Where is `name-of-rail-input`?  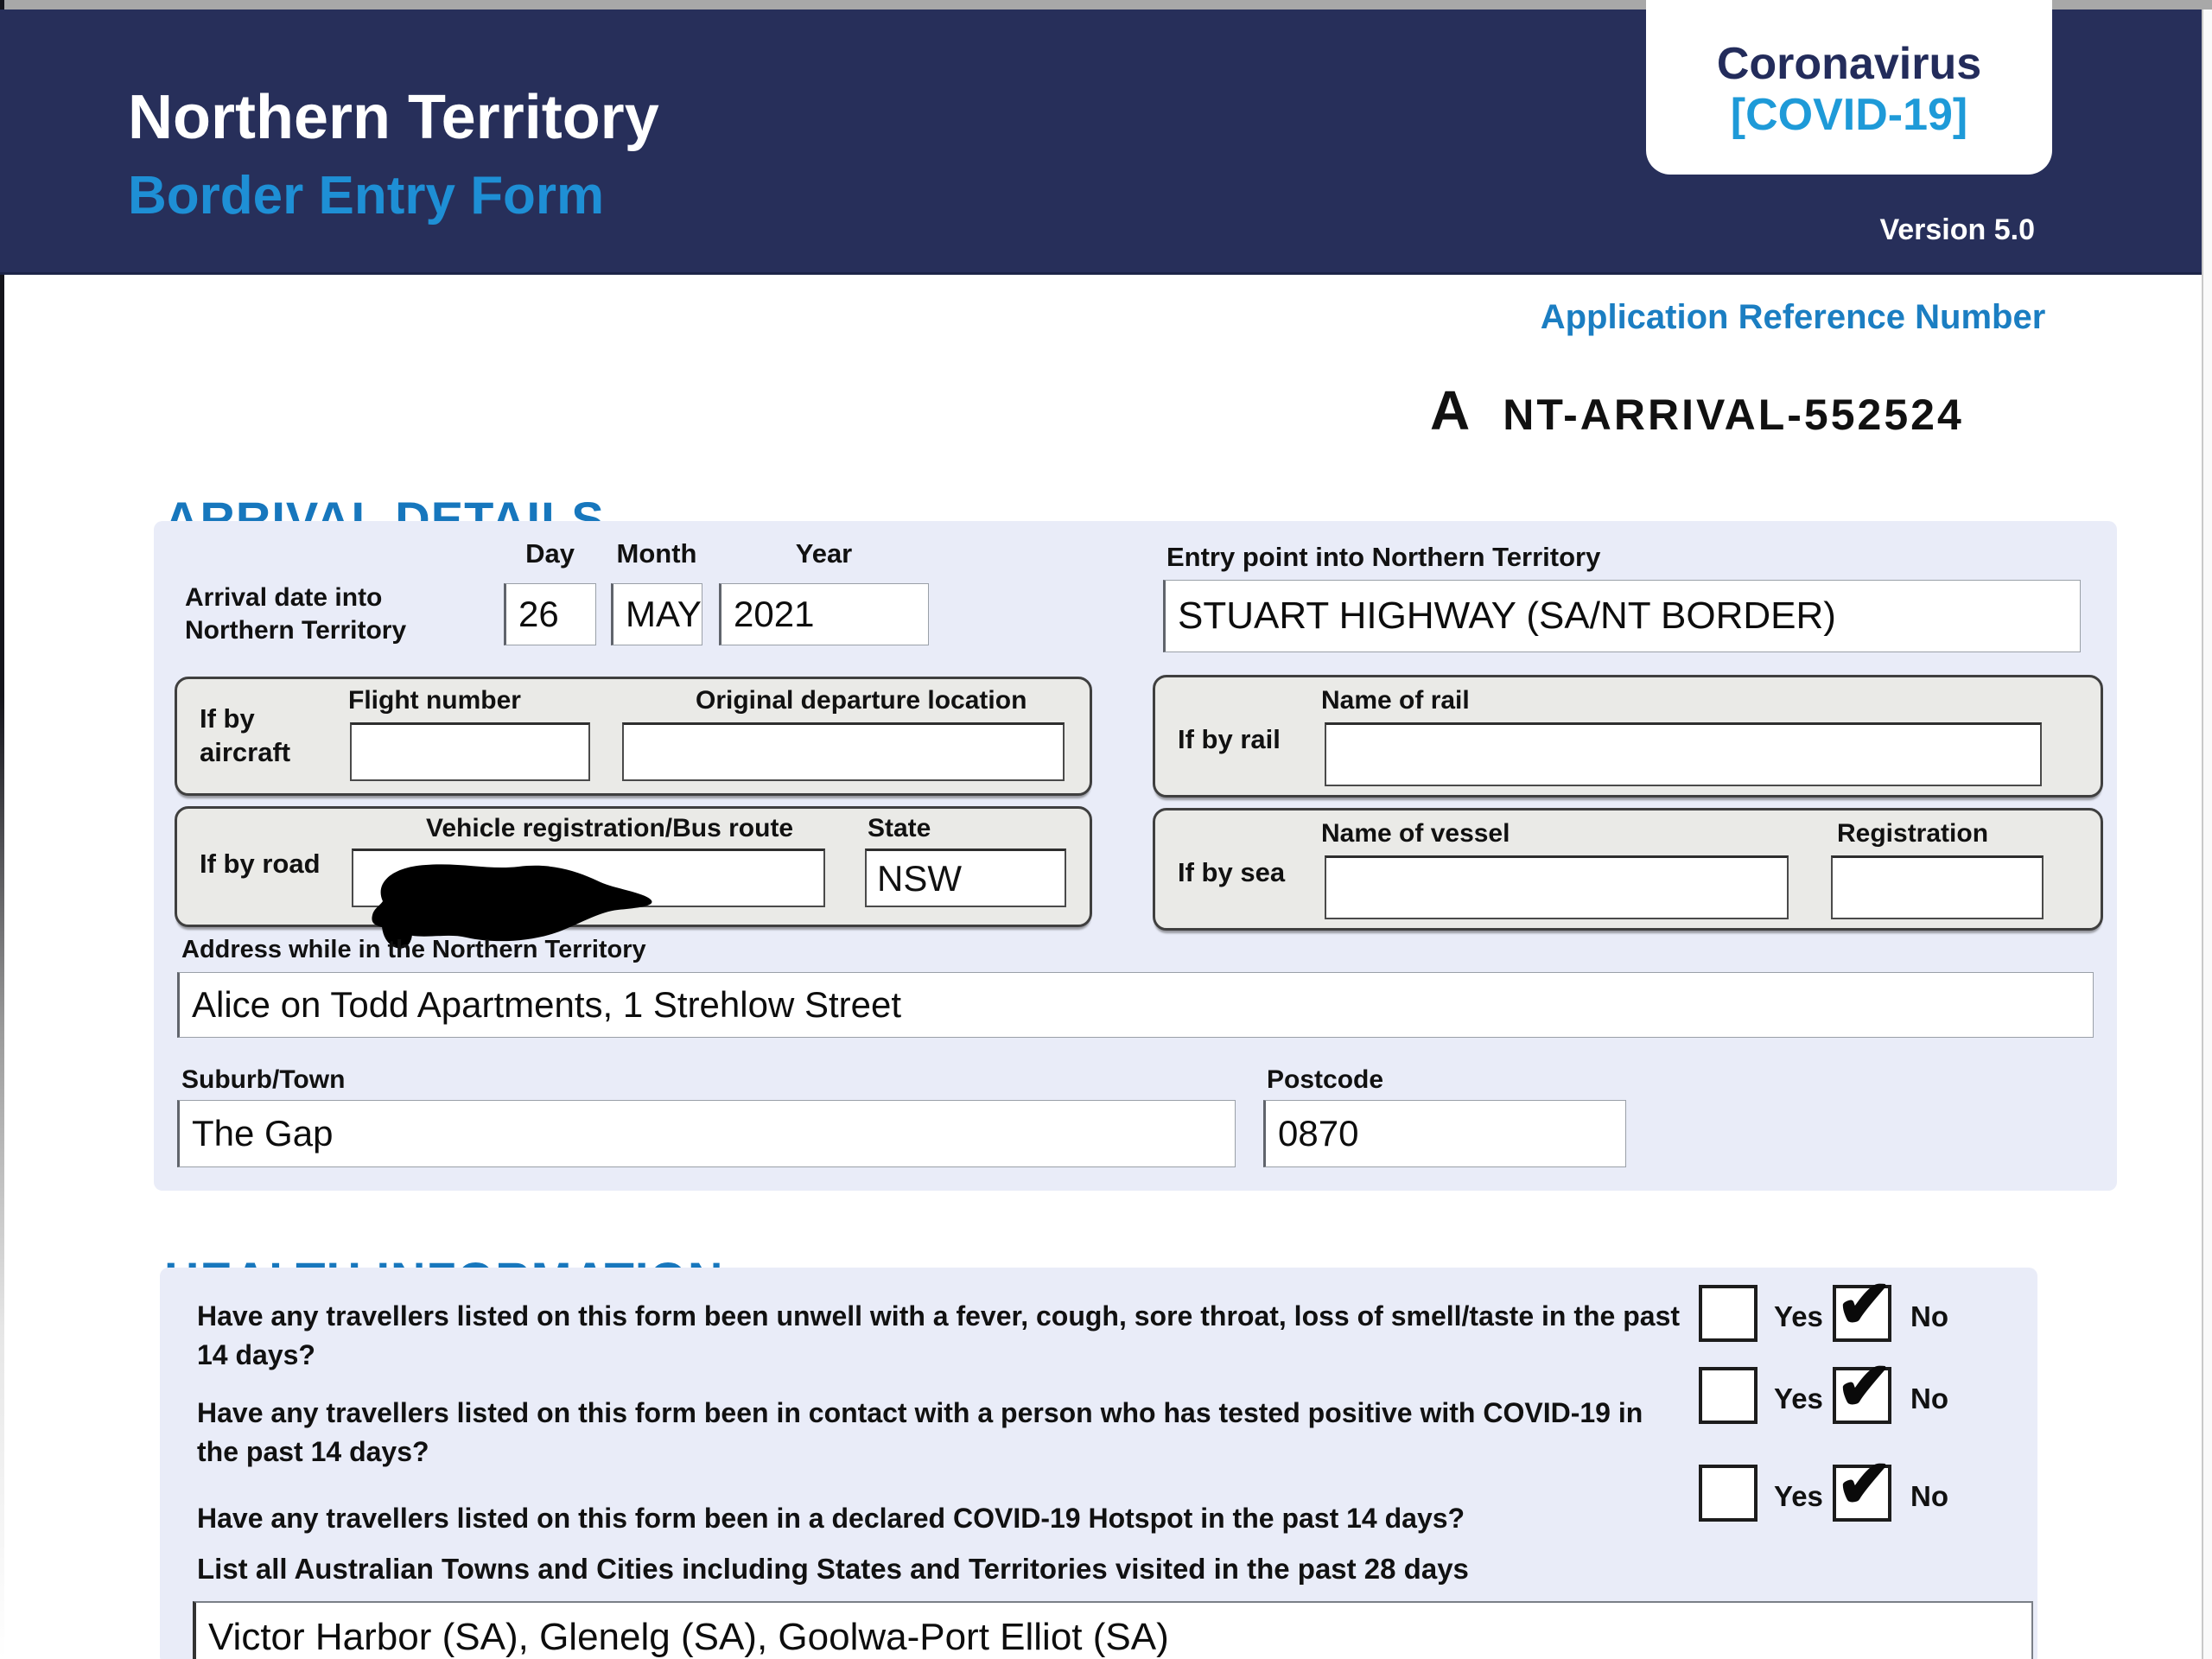
name-of-rail-input is located at coordinates (1683, 754).